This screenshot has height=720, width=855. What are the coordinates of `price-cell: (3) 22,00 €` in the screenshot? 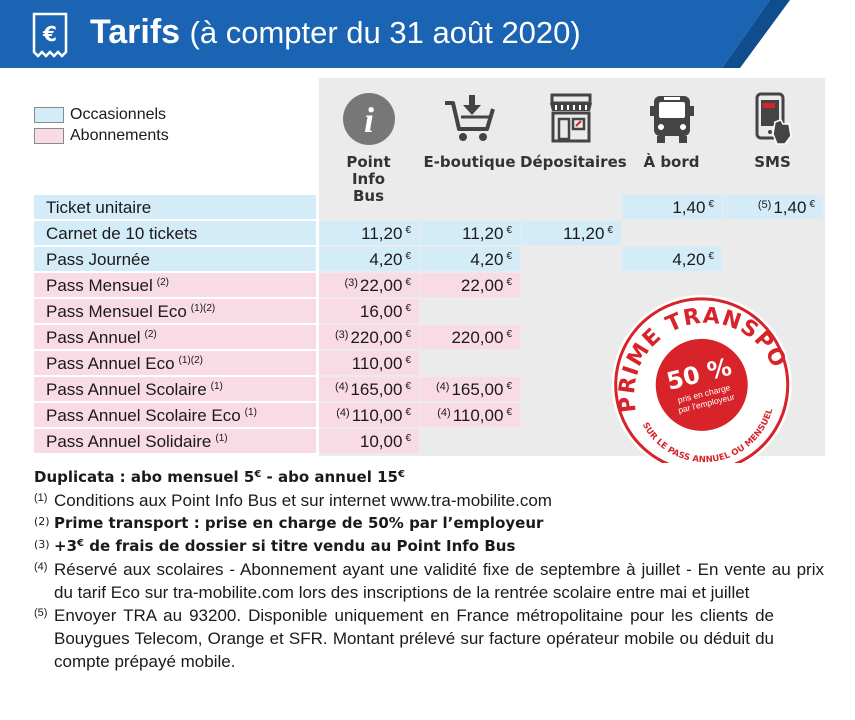 It's located at (369, 285).